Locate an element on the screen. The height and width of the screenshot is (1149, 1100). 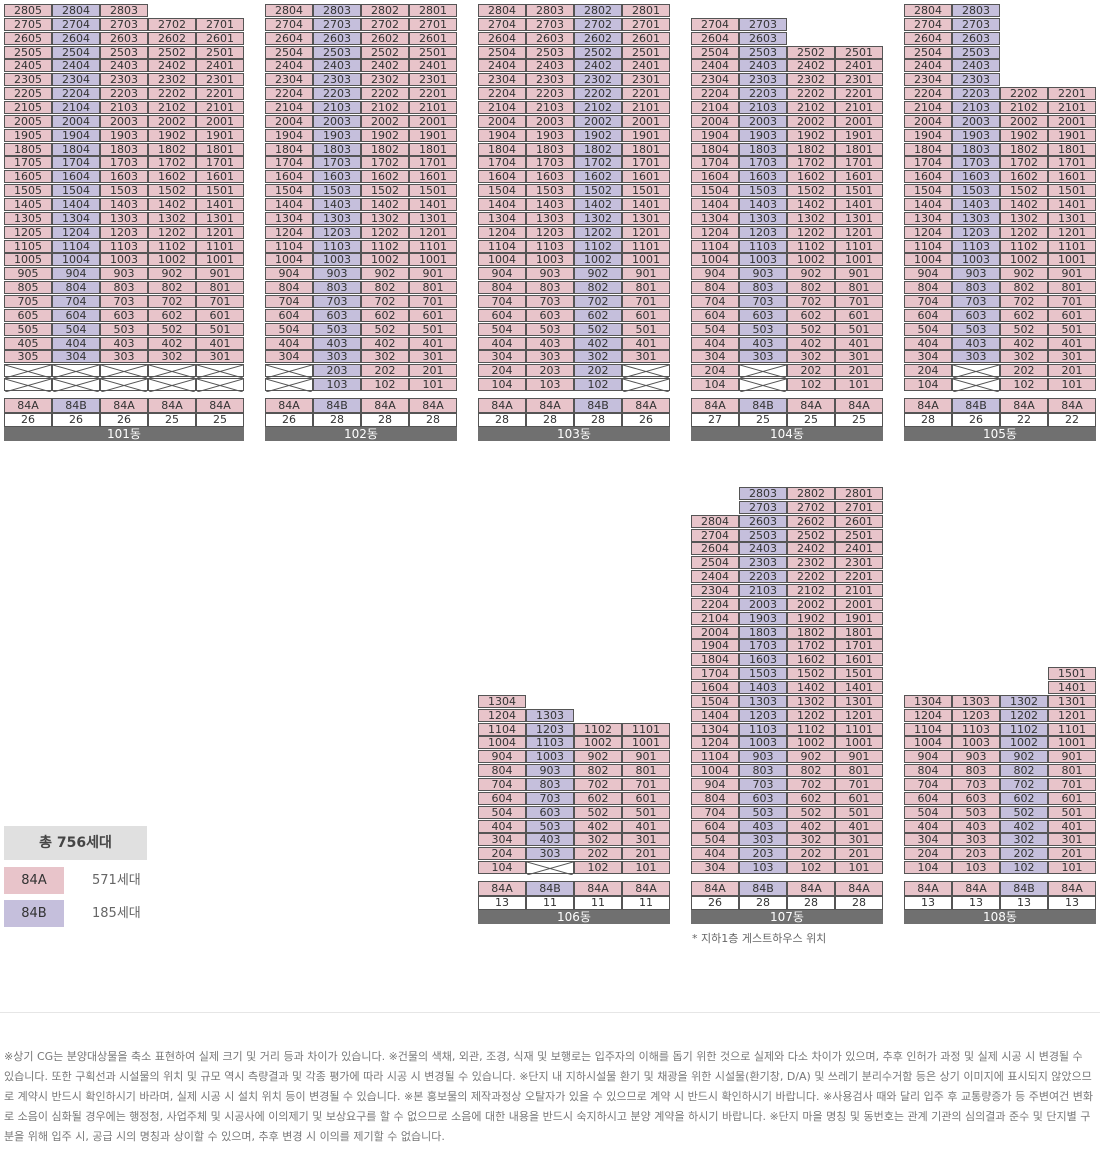
unit-cell: 2201 is located at coordinates (646, 94).